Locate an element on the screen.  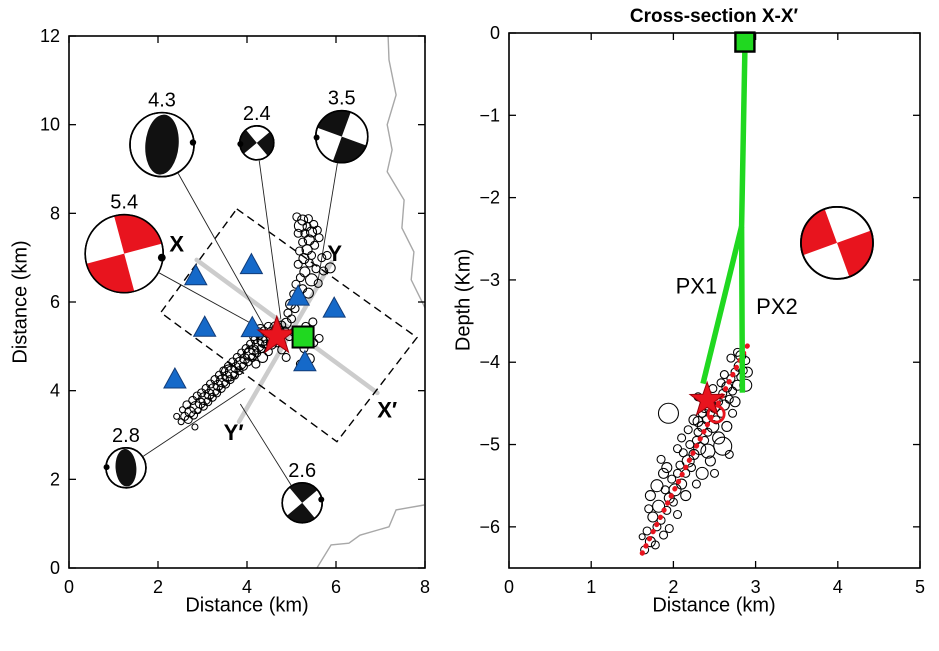
hypocenter-star is located at coordinates (707, 398).